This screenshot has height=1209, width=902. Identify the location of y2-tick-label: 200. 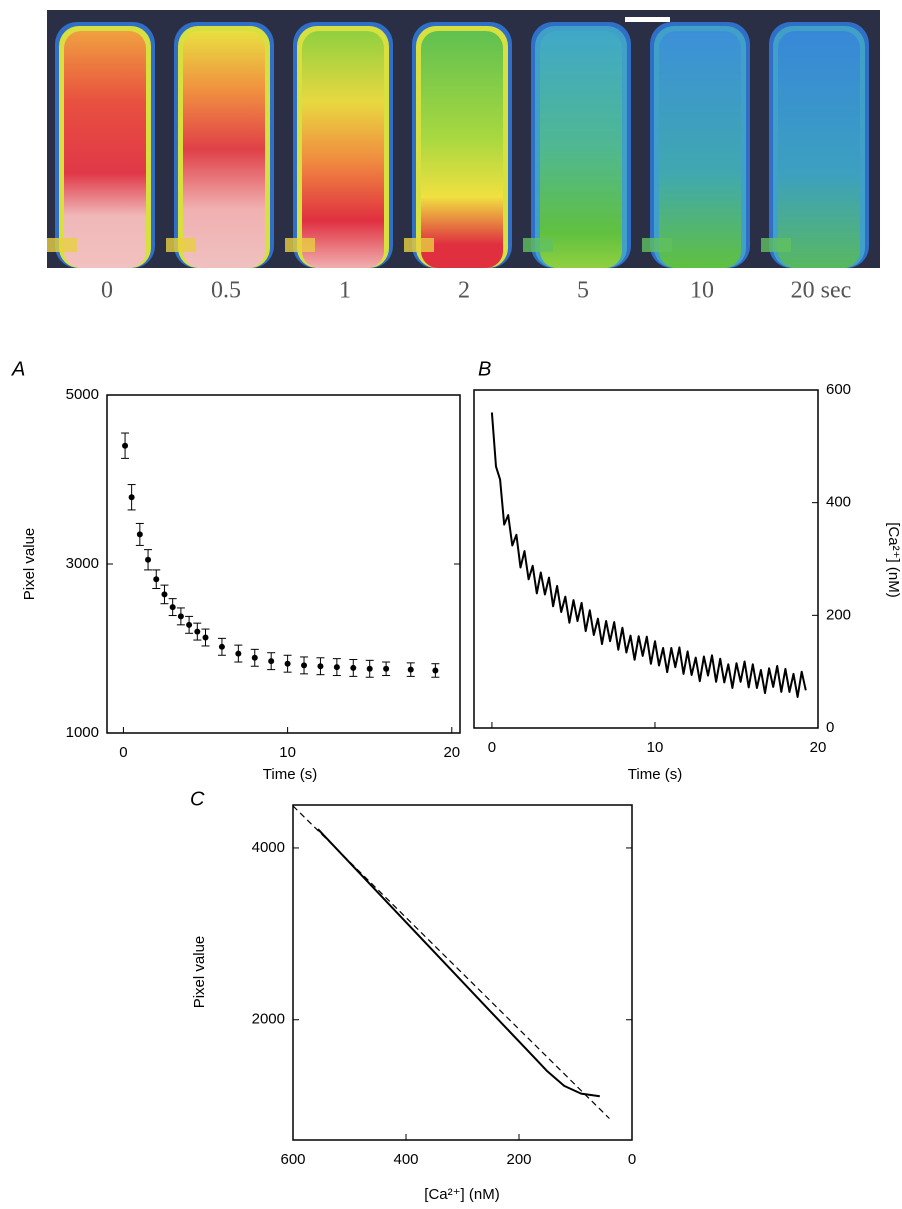
(838, 614).